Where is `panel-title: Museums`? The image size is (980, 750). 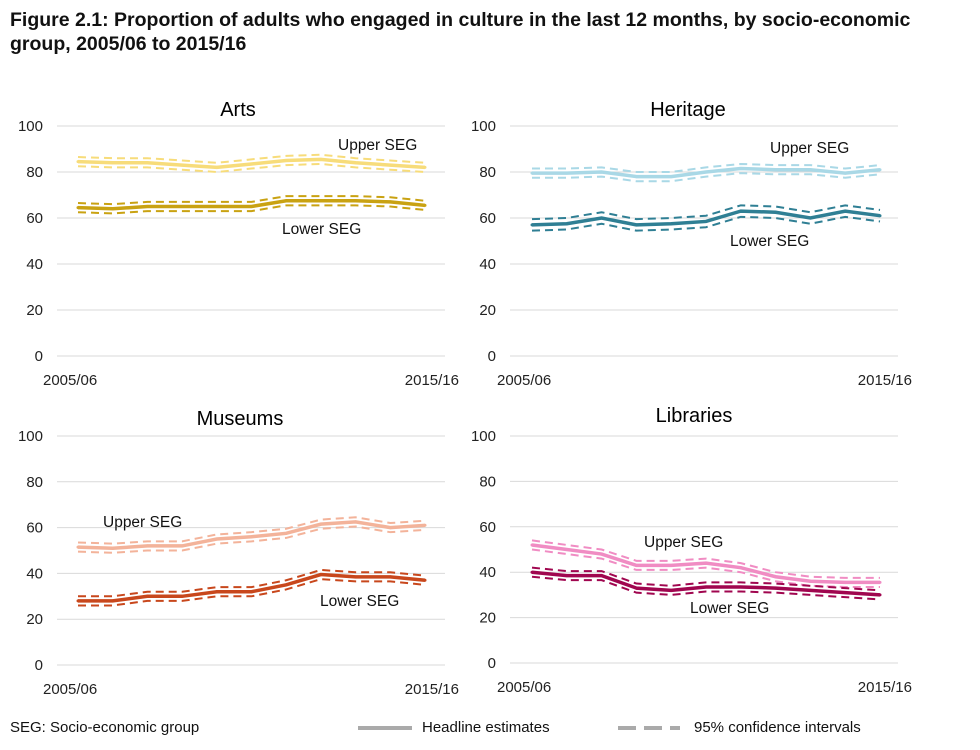 panel-title: Museums is located at coordinates (240, 419).